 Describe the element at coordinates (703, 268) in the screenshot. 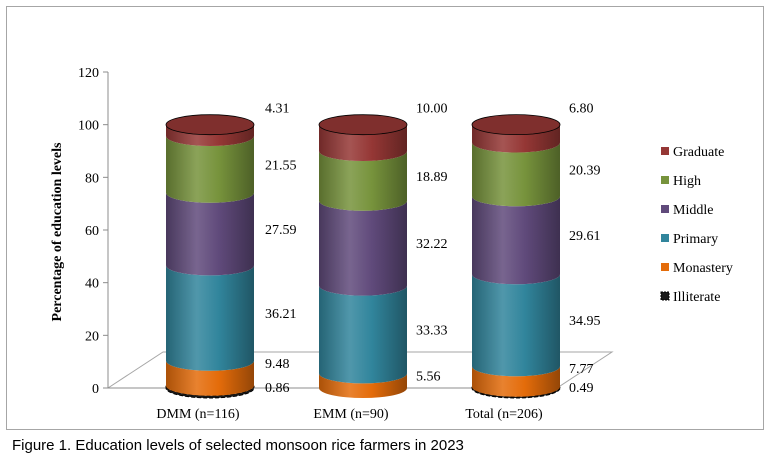

I see `legend-label: Monastery` at that location.